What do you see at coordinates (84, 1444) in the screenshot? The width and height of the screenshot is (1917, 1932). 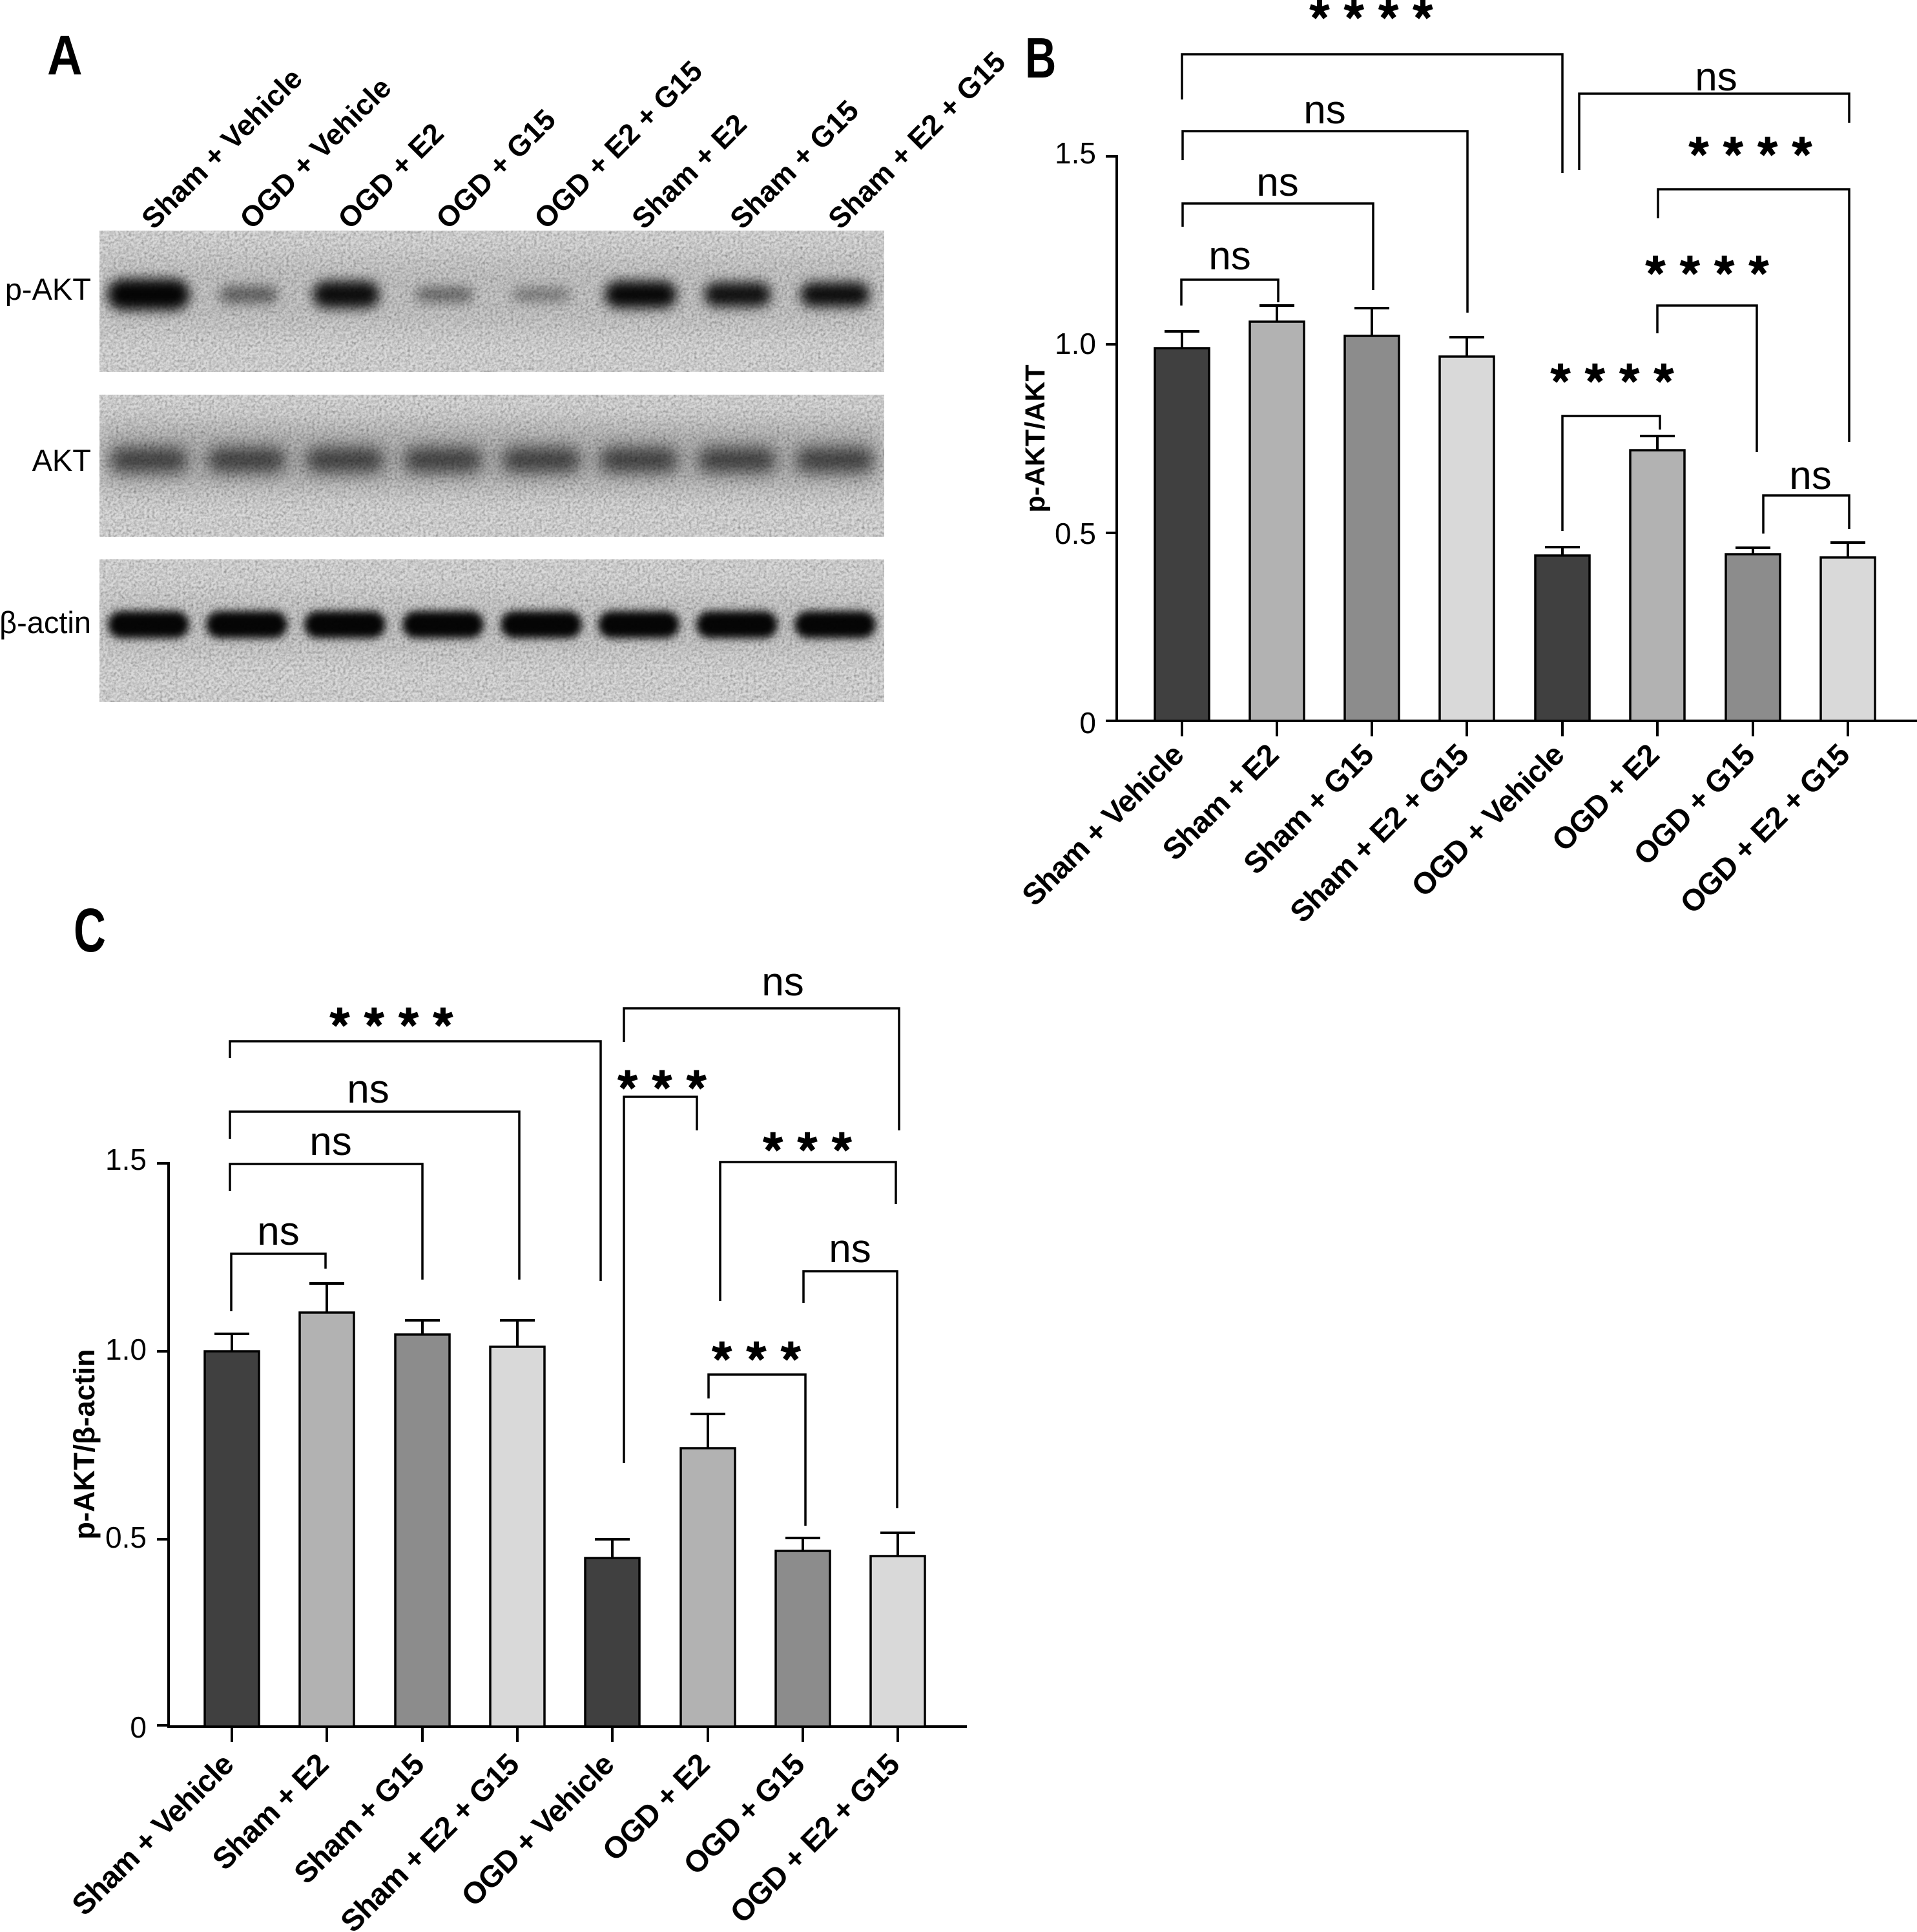 I see `svg-text: p-AKT/β-actin` at bounding box center [84, 1444].